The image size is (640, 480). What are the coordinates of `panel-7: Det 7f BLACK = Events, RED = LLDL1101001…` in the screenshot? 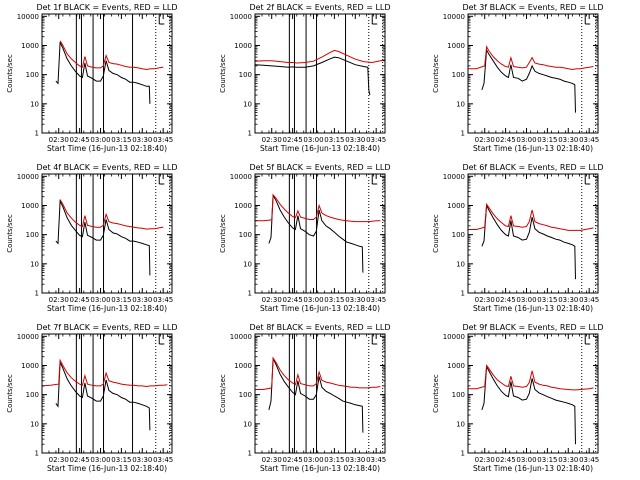 It's located at (92, 398).